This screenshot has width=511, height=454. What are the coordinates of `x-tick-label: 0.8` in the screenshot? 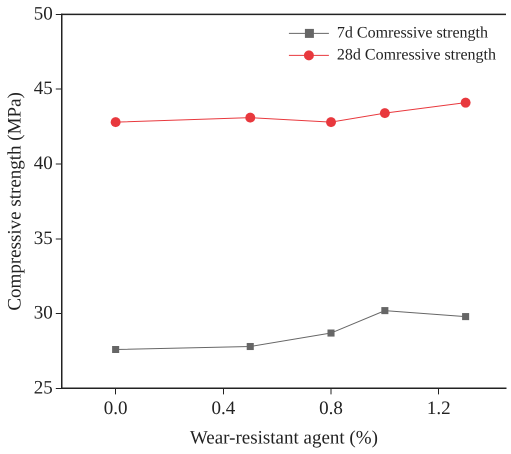 It's located at (331, 408).